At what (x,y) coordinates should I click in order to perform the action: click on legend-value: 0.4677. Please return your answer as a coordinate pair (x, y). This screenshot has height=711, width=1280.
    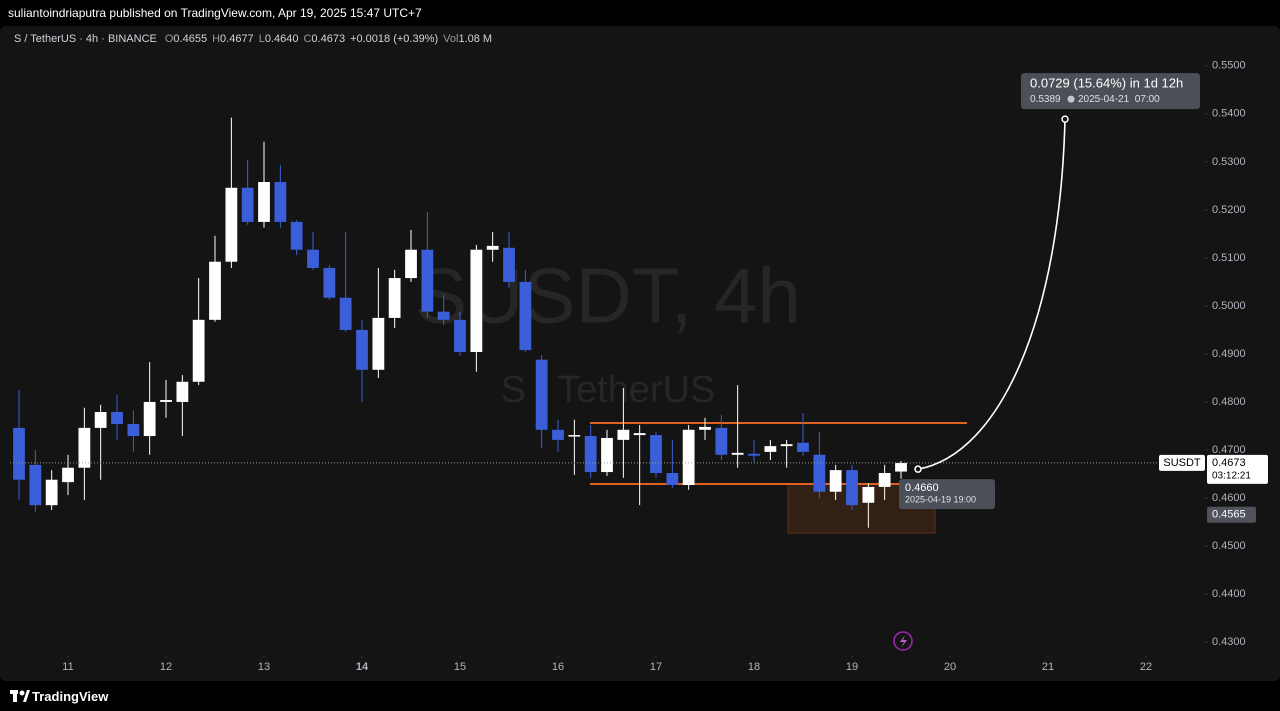
    Looking at the image, I should click on (237, 39).